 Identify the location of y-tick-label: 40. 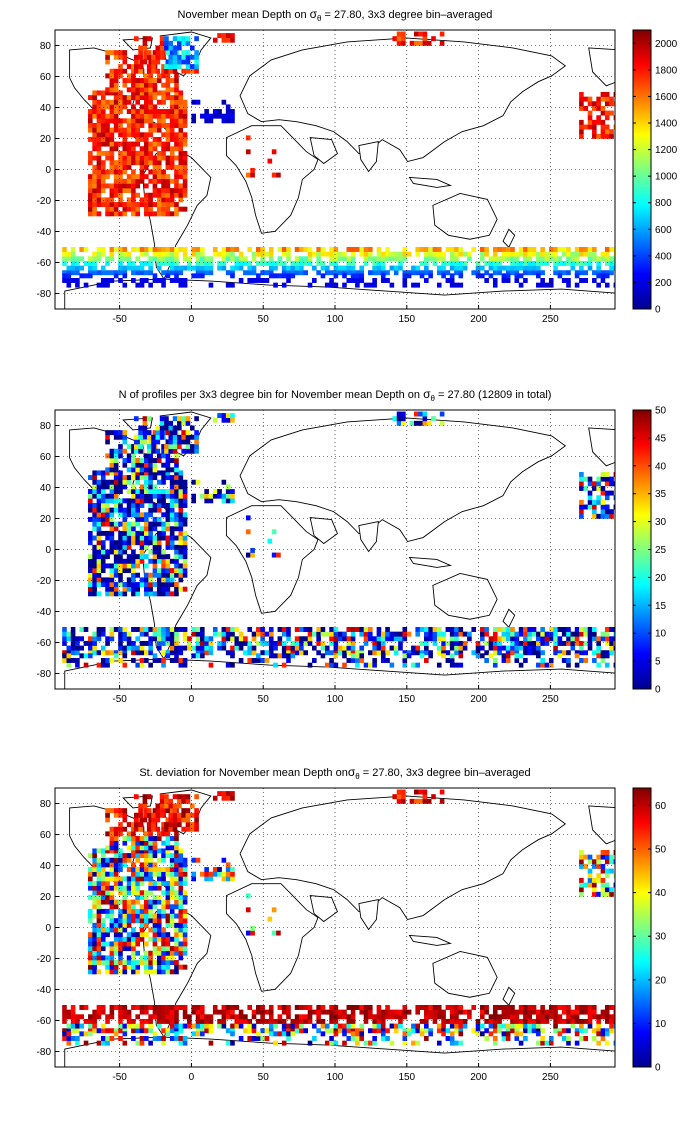
(46, 488).